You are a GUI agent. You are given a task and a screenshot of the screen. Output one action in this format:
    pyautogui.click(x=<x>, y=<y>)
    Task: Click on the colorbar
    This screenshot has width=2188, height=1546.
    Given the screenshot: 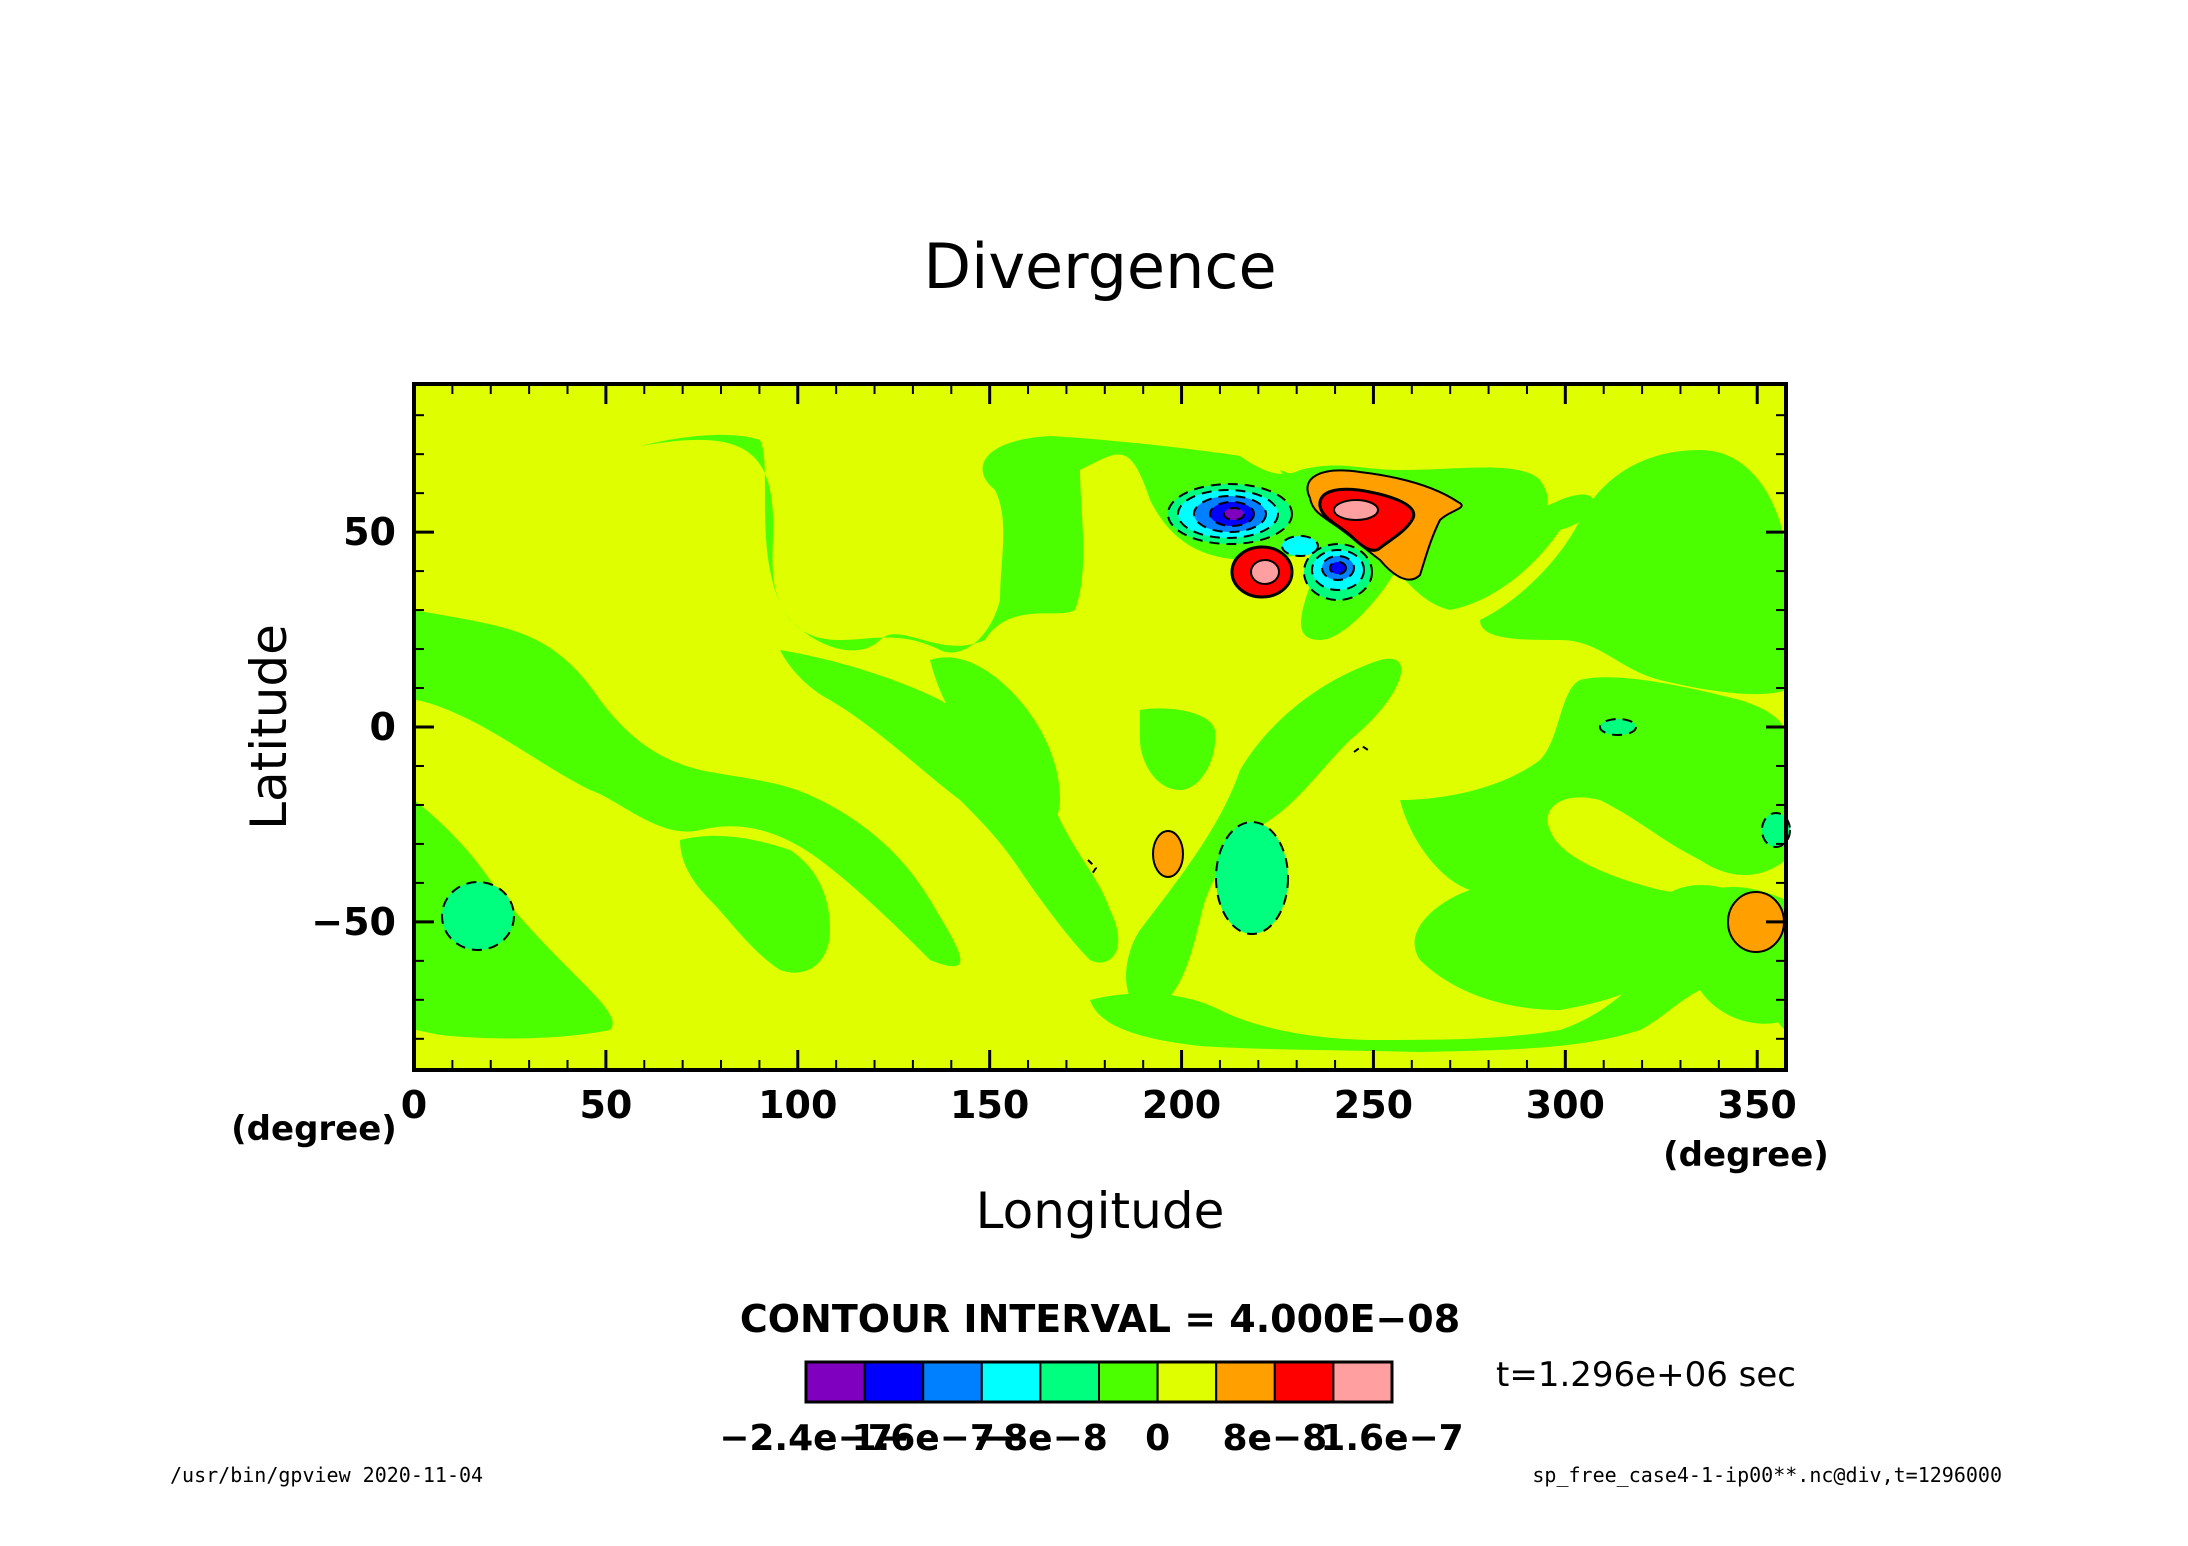 What is the action you would take?
    pyautogui.click(x=1099, y=1382)
    